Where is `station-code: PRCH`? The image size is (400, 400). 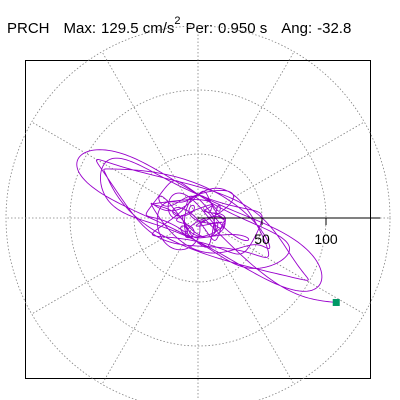 station-code: PRCH is located at coordinates (28, 28).